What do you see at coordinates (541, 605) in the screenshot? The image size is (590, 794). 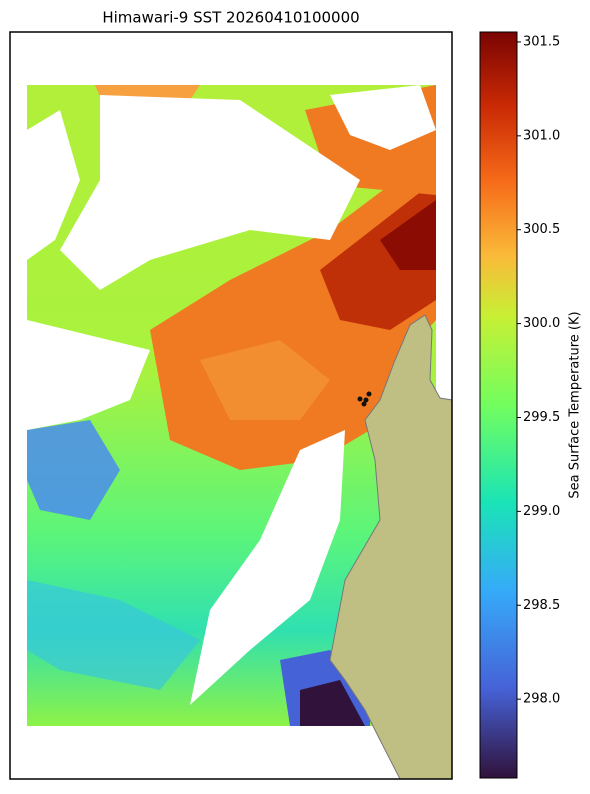 I see `colorbar-tick-label: 298.5` at bounding box center [541, 605].